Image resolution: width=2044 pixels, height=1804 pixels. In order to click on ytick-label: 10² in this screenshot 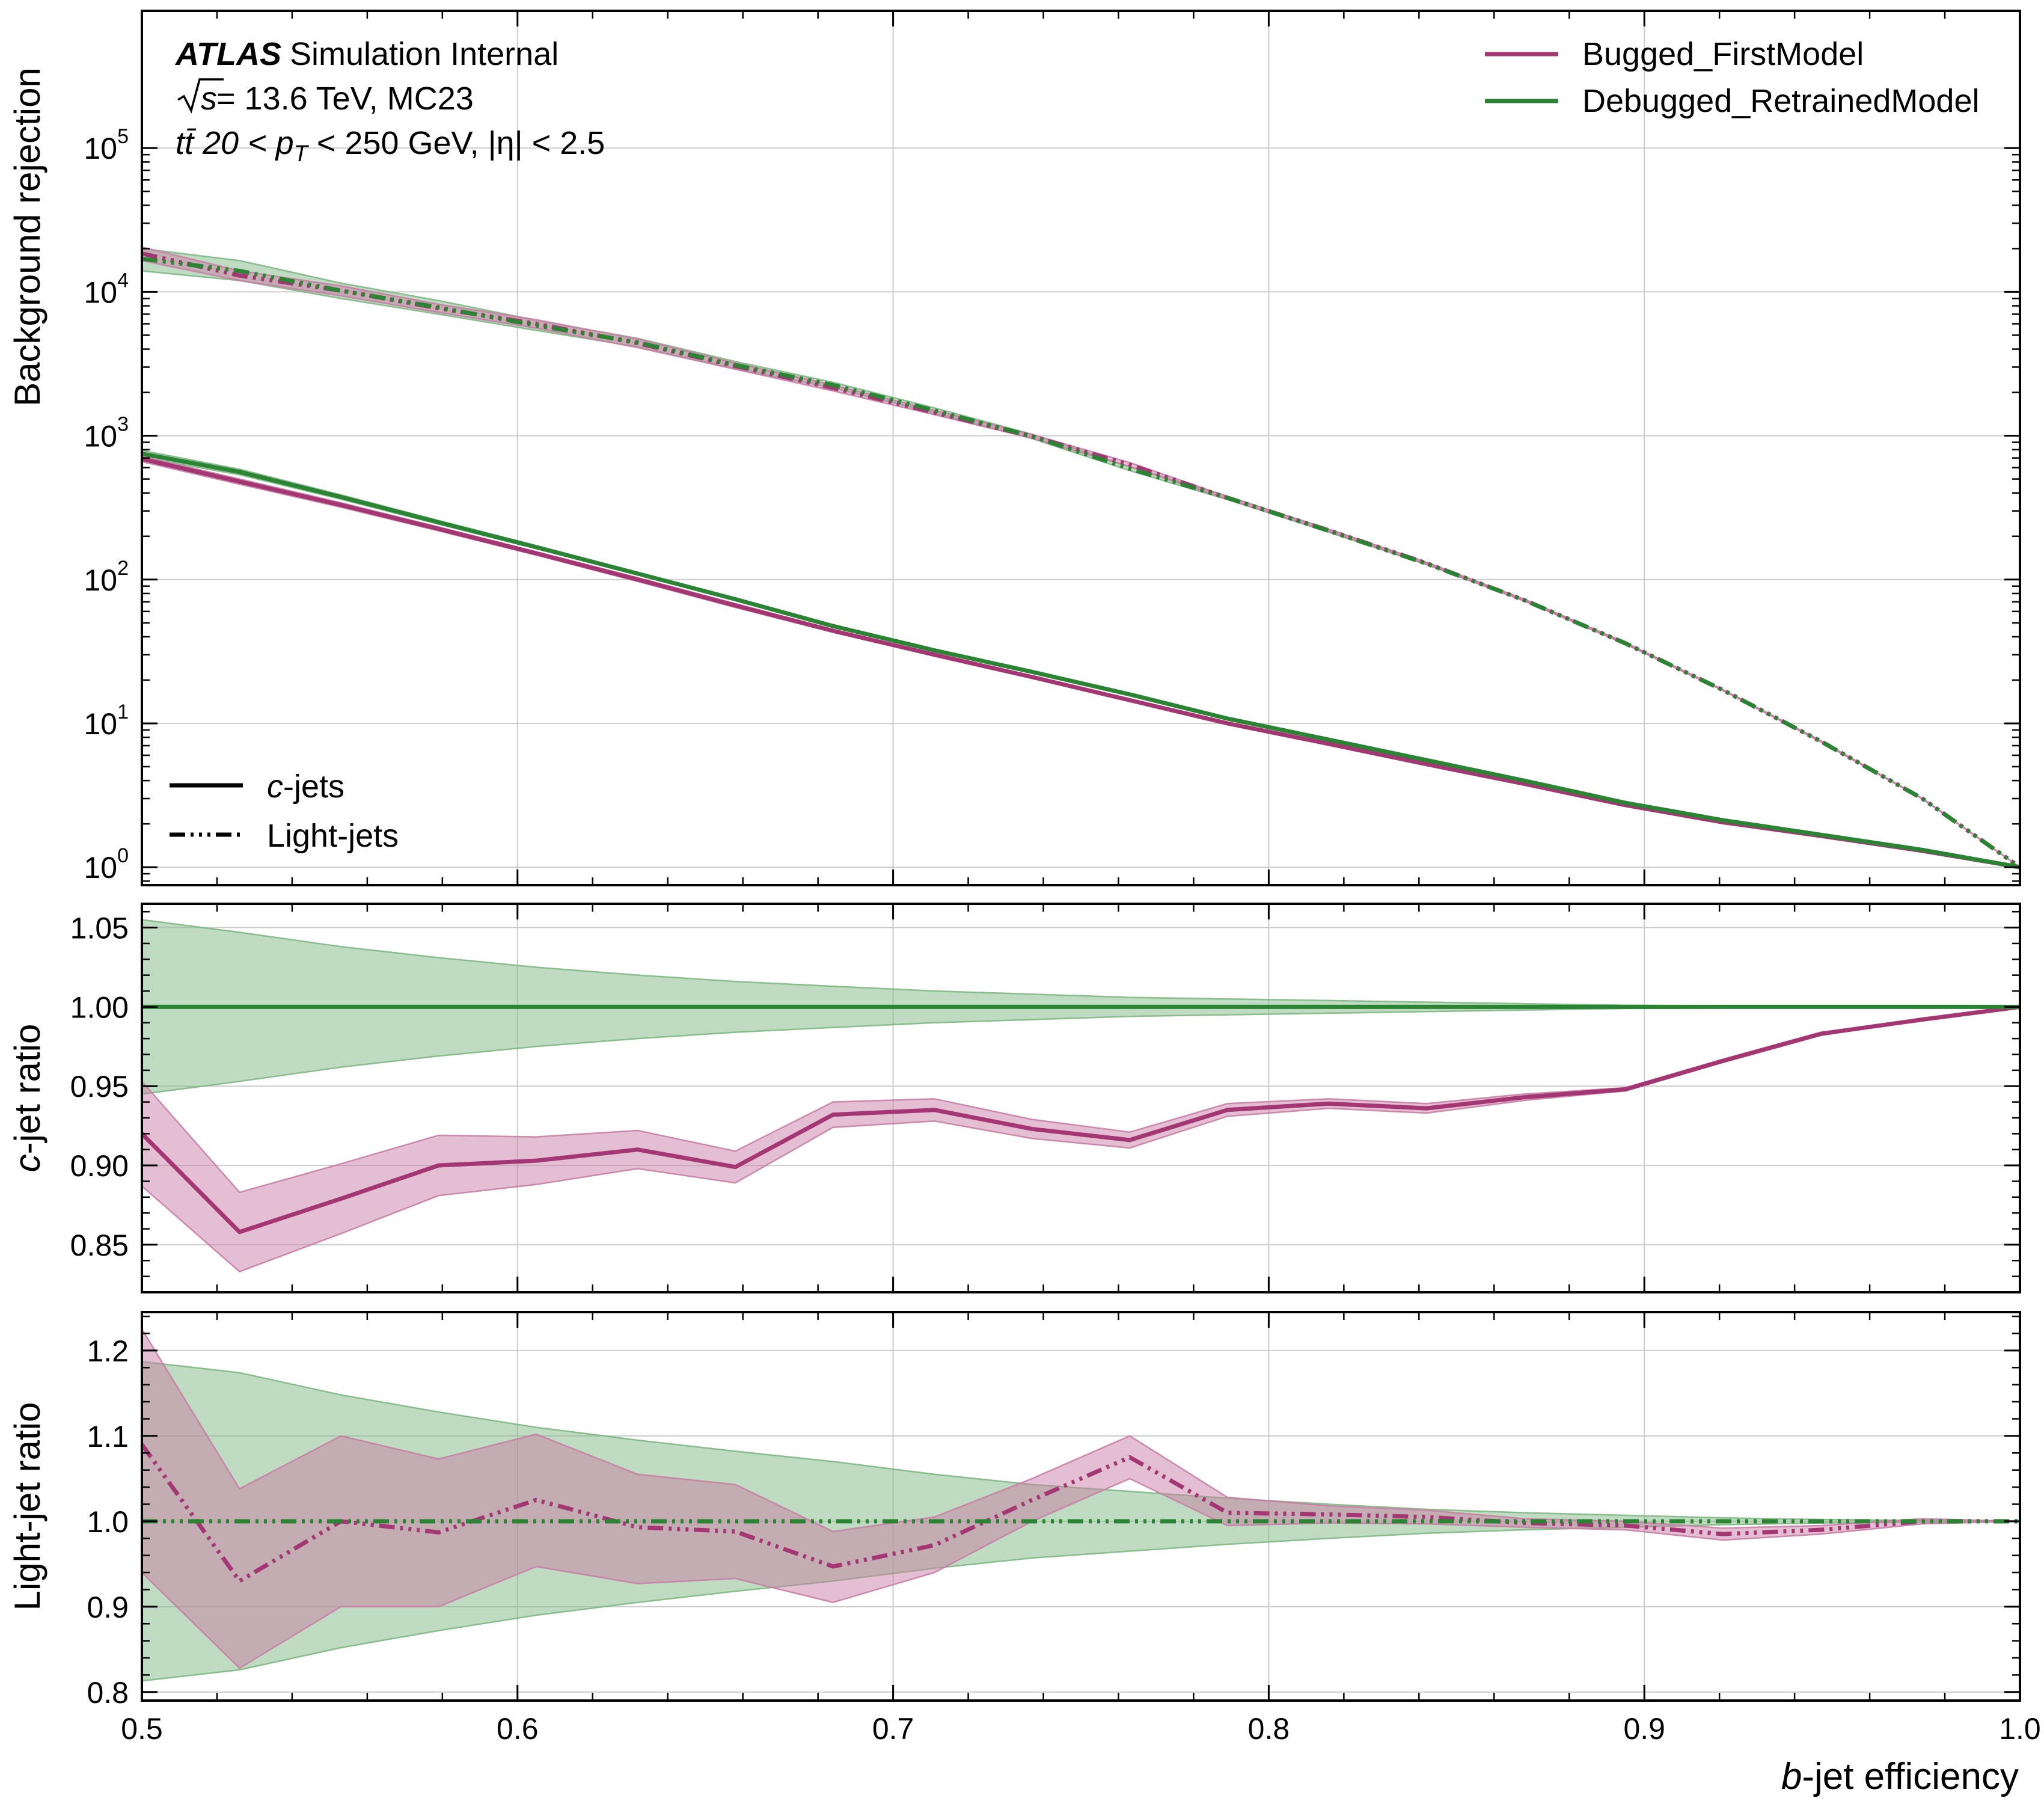, I will do `click(106, 577)`.